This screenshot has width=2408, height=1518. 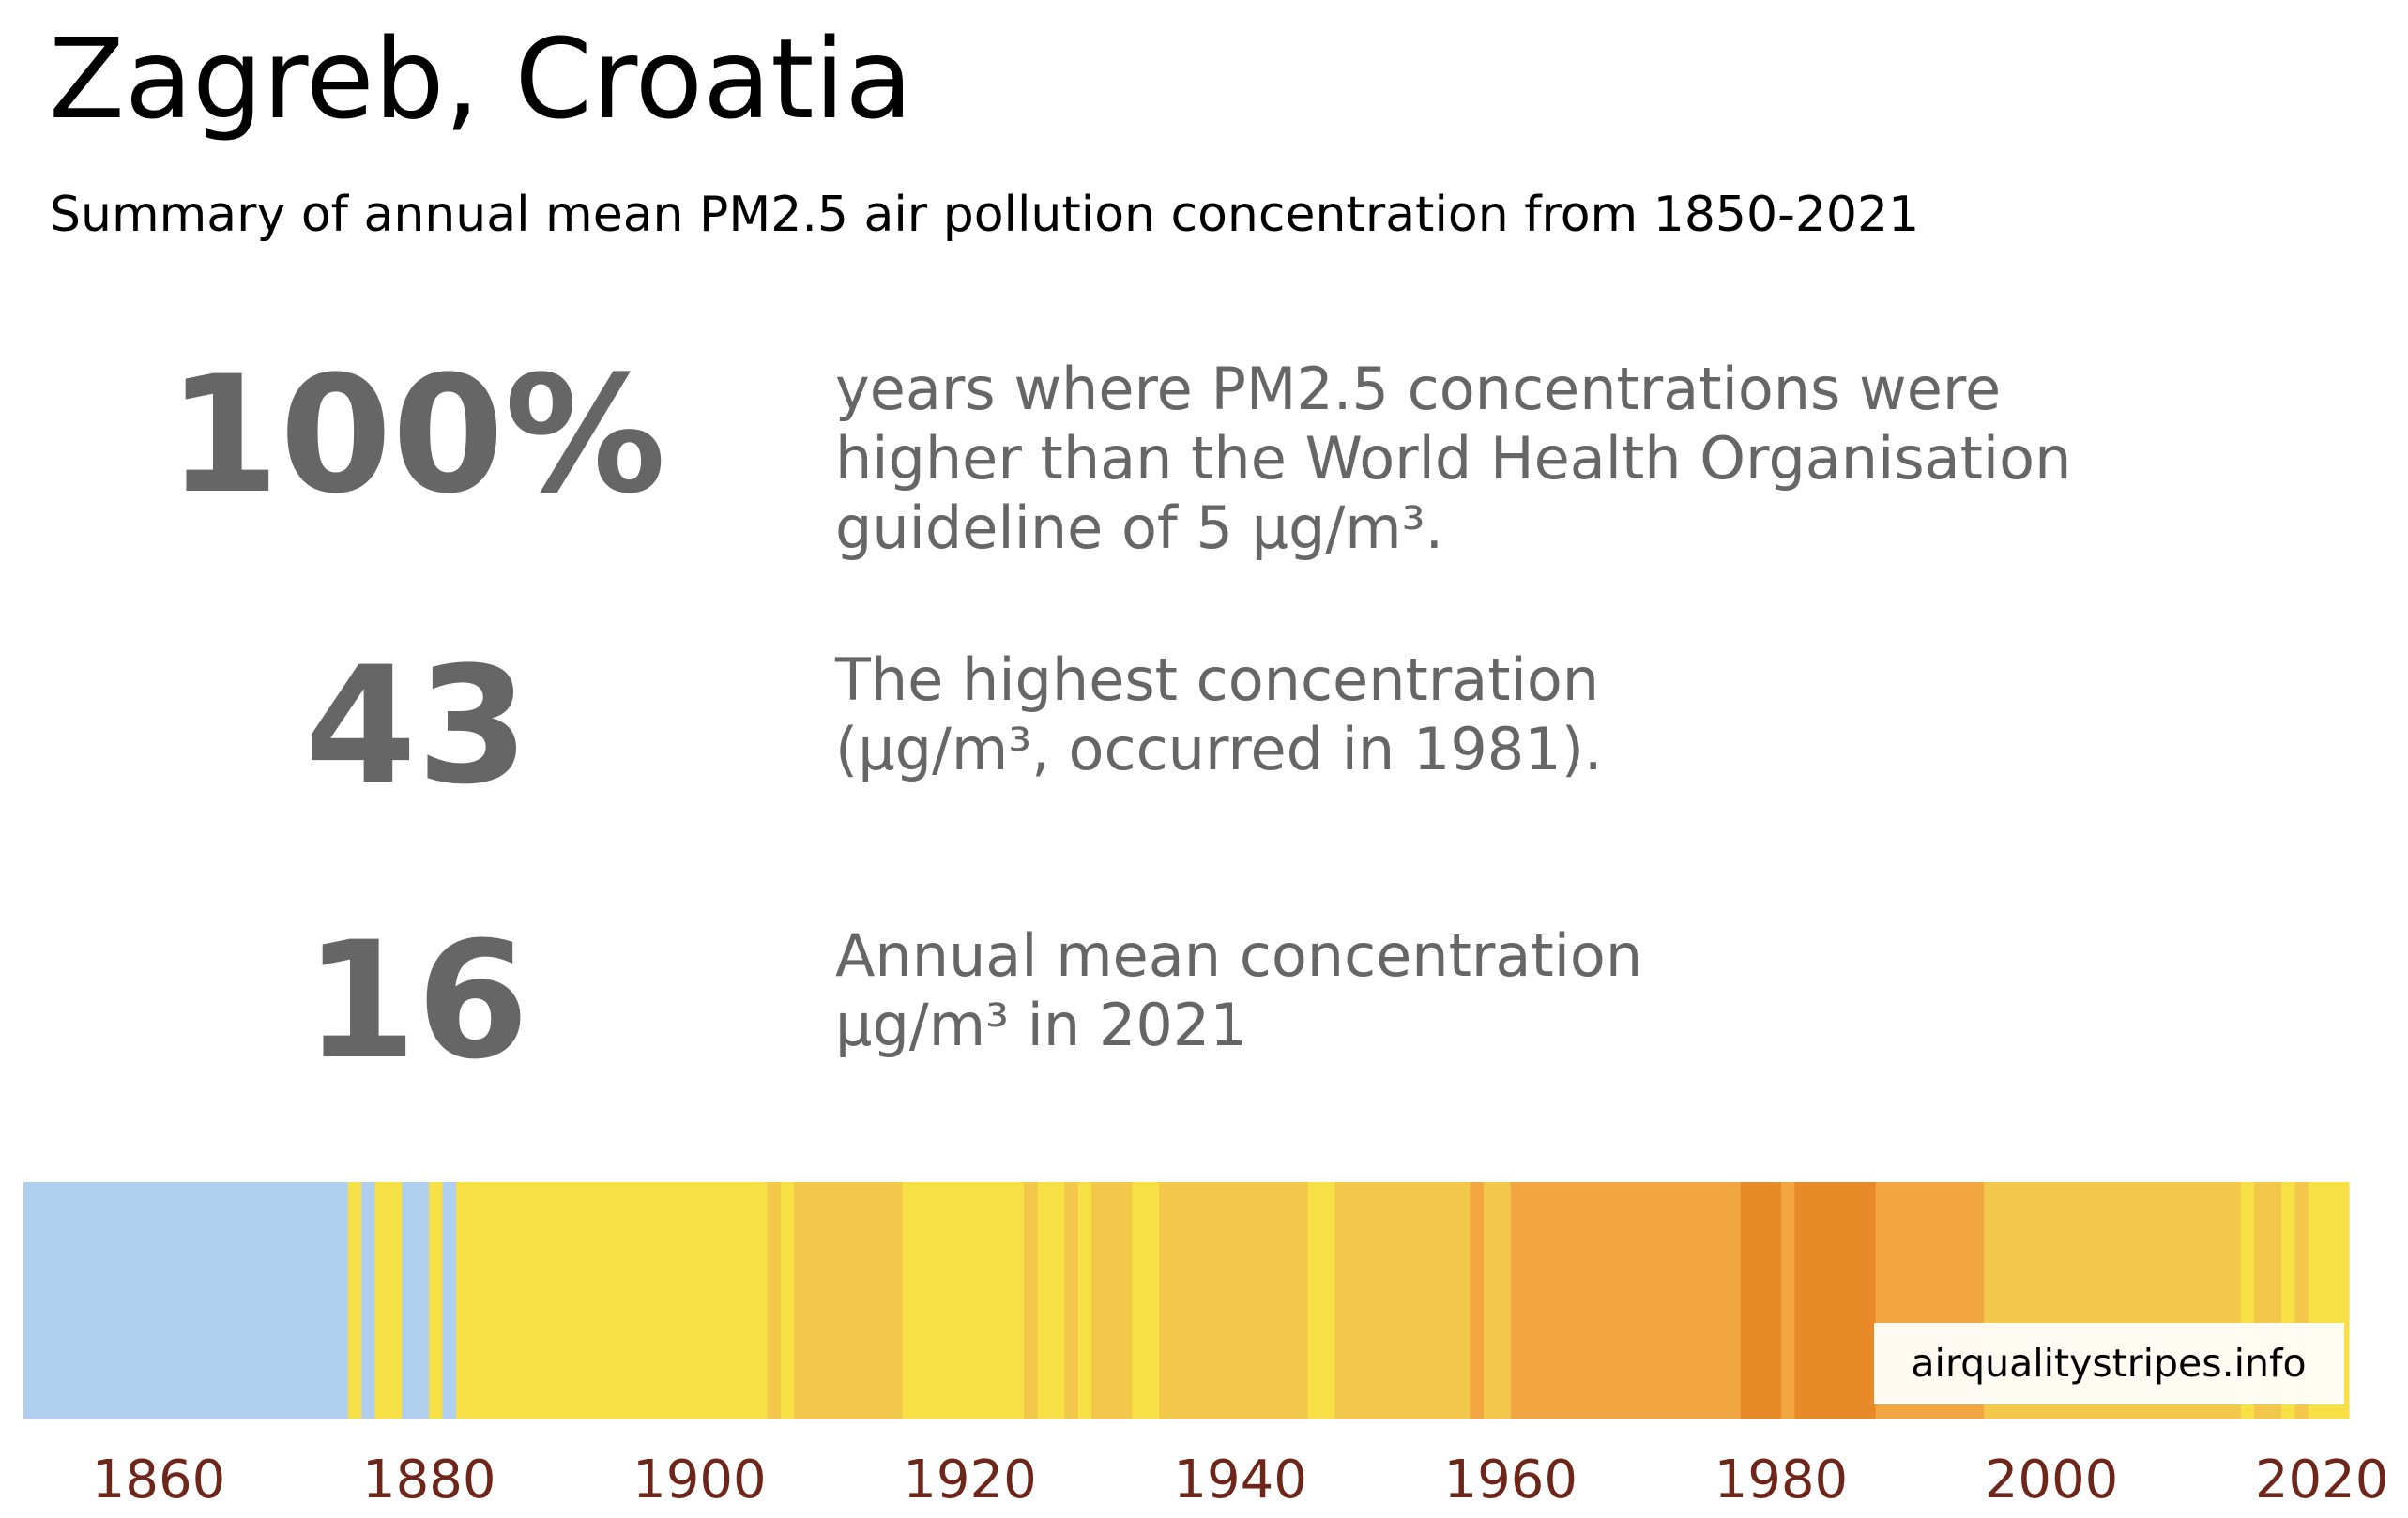 I want to click on stripe-1882-1904, so click(x=612, y=1300).